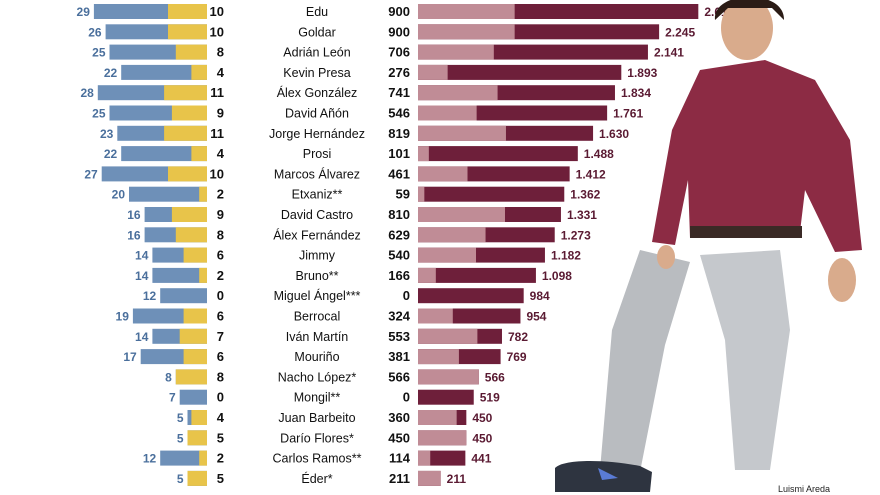 Image resolution: width=880 pixels, height=495 pixels. Describe the element at coordinates (220, 275) in the screenshot. I see `left-part-label: 2` at that location.